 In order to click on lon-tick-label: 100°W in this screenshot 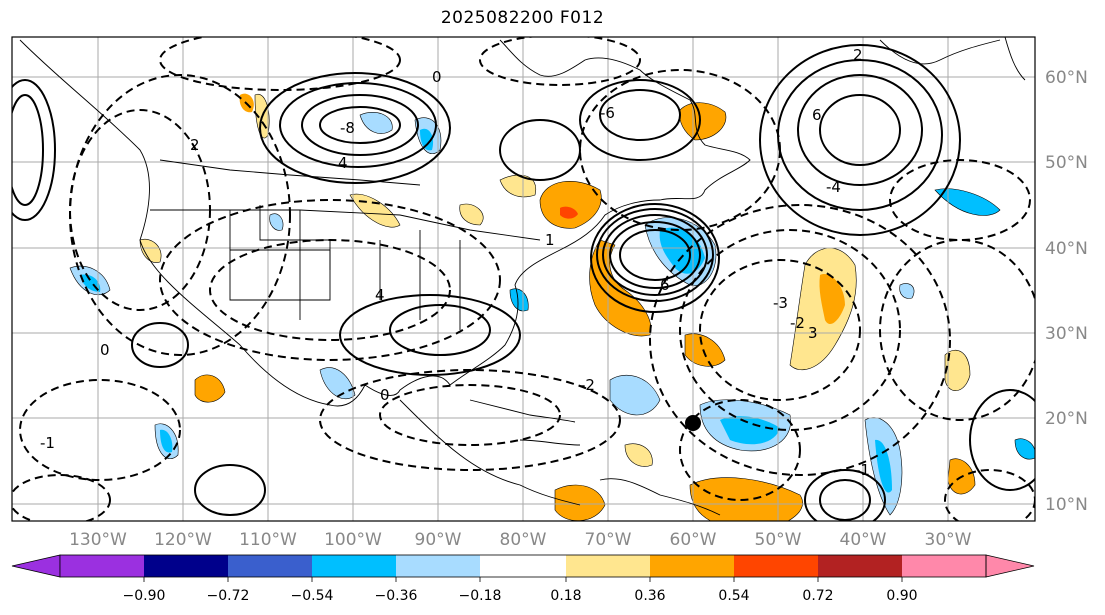, I will do `click(353, 540)`.